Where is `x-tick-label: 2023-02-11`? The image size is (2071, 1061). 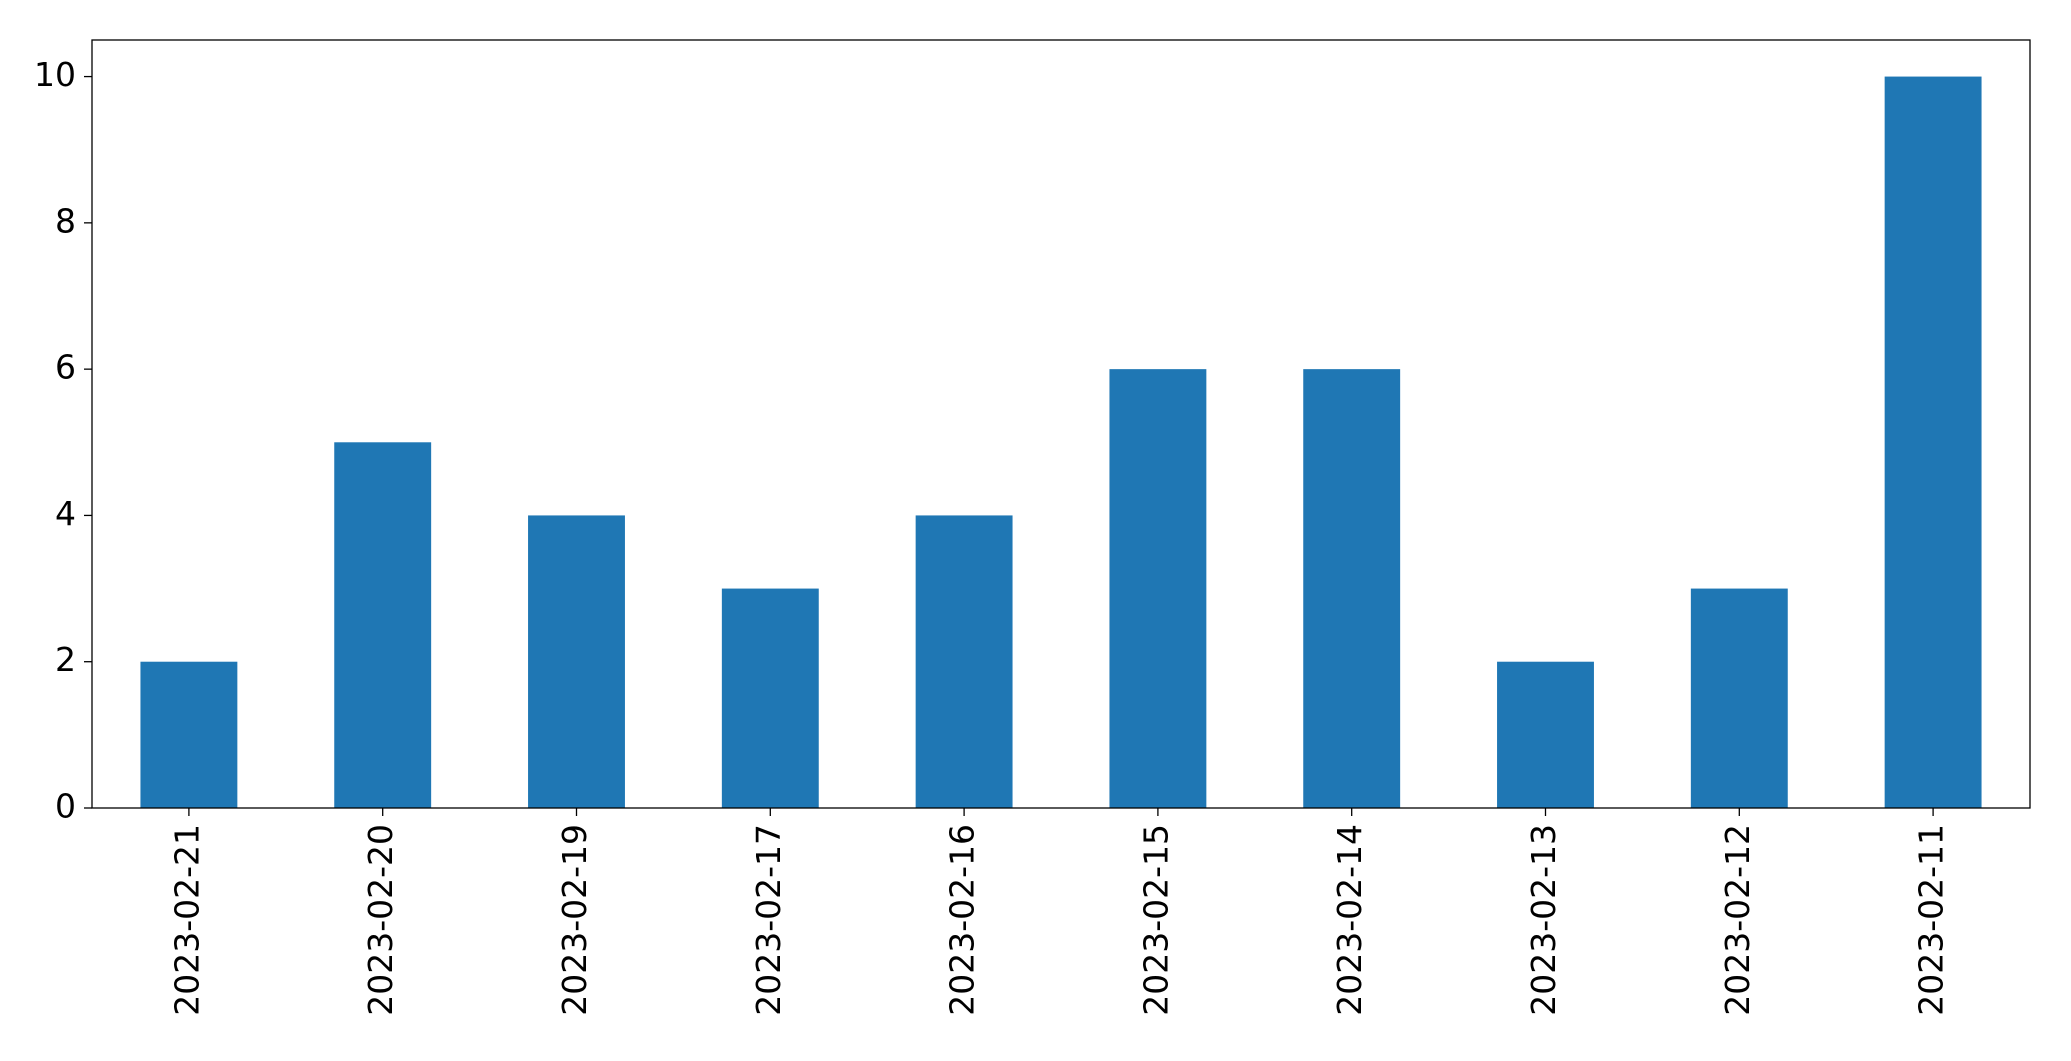 x-tick-label: 2023-02-11 is located at coordinates (1931, 920).